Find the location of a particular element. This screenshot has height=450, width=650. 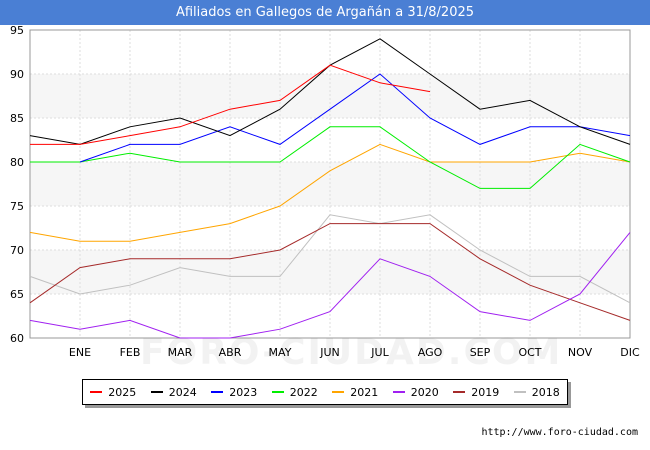

legend-item-2023: 2023 is located at coordinates (234, 392).